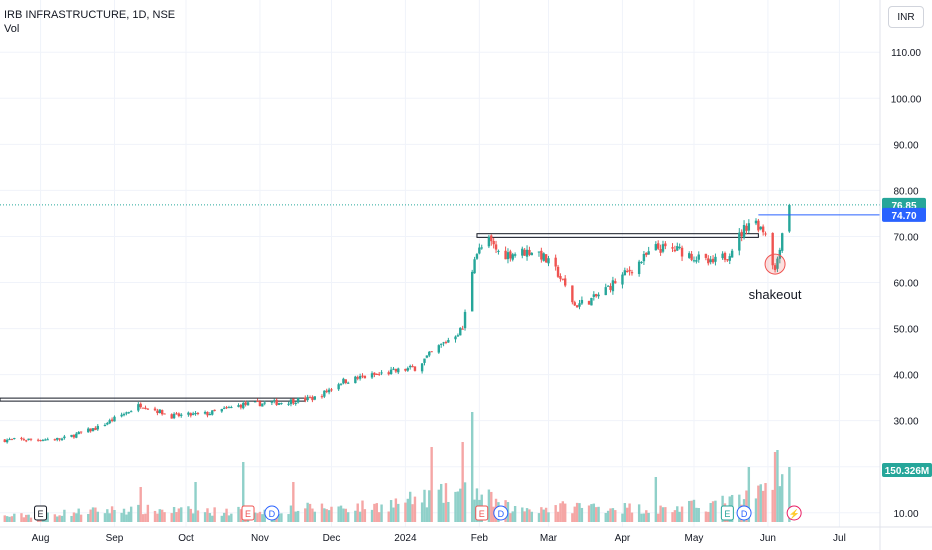 Image resolution: width=932 pixels, height=550 pixels. Describe the element at coordinates (906, 17) in the screenshot. I see `currency-button: INR` at that location.